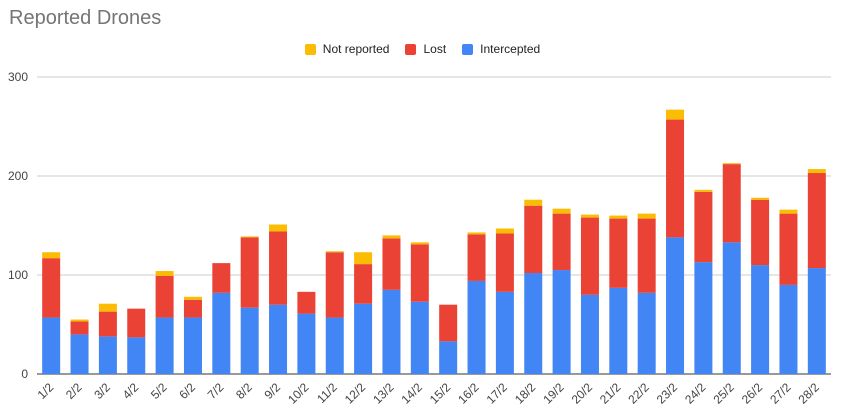 The image size is (845, 408). What do you see at coordinates (695, 393) in the screenshot?
I see `x-tick-label: 24/2` at bounding box center [695, 393].